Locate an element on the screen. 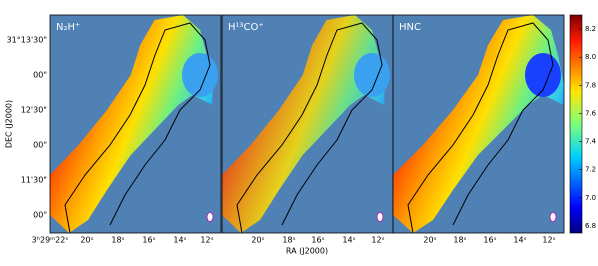 The image size is (598, 266). panel-label: H¹³CO⁺ is located at coordinates (246, 27).